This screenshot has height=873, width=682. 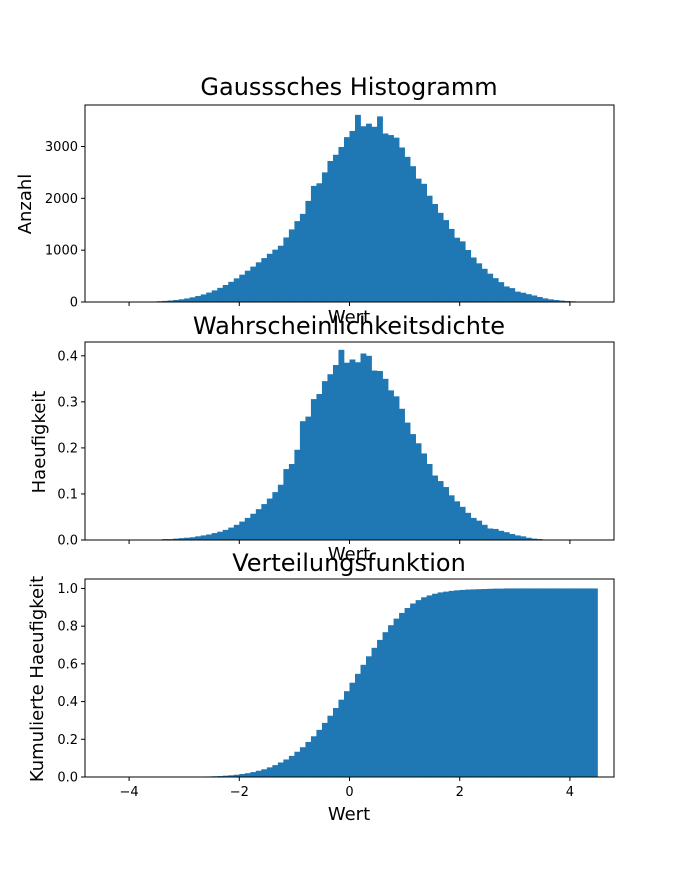 I want to click on density-y-axis-label: Haeufigkeit, so click(x=39, y=442).